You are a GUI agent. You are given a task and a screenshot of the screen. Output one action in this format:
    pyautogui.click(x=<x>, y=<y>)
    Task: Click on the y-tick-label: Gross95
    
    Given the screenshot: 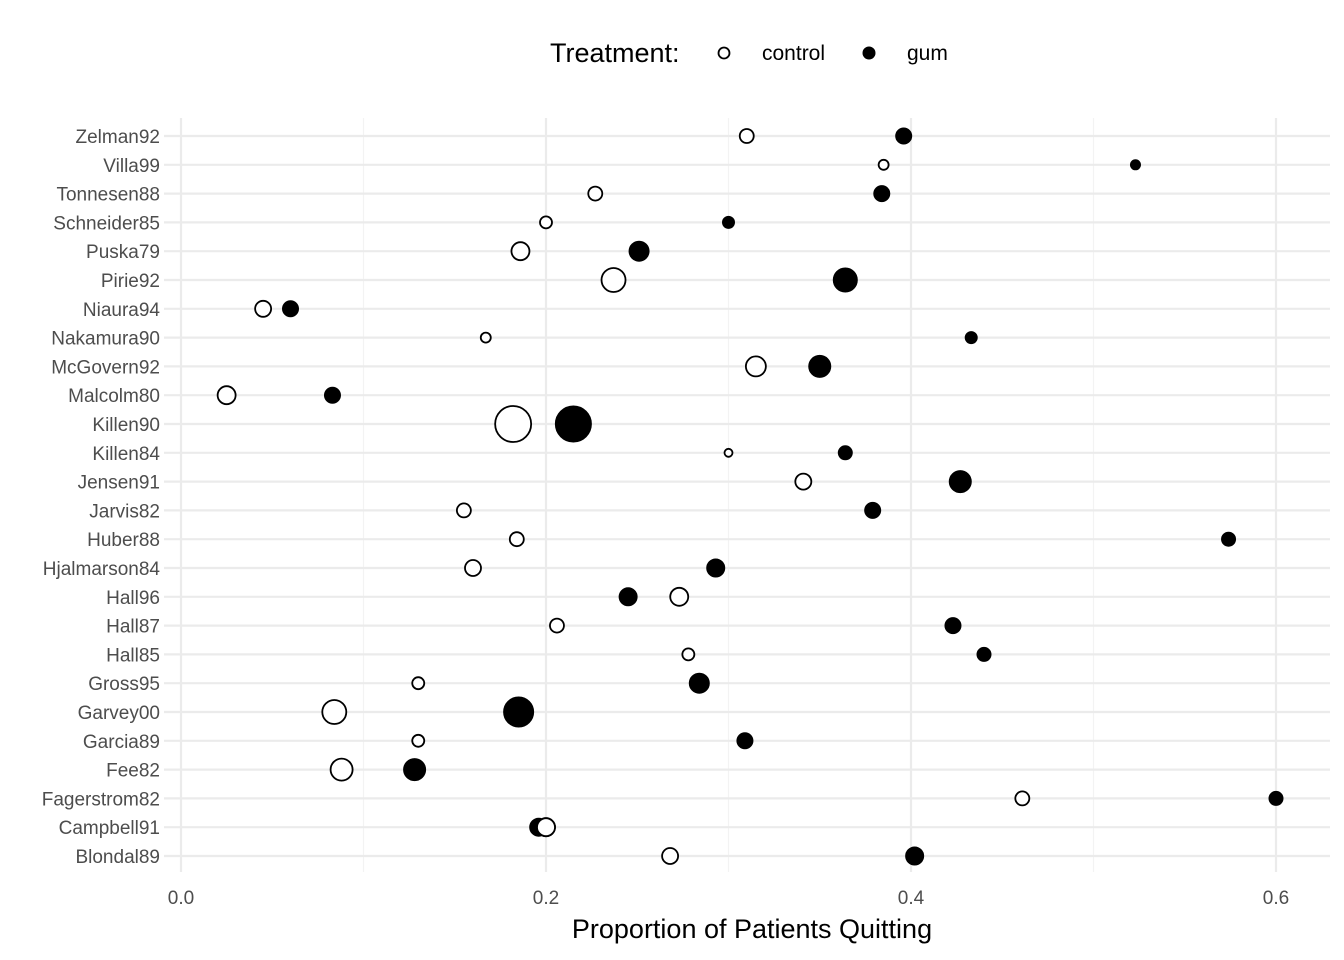 What is the action you would take?
    pyautogui.click(x=124, y=684)
    